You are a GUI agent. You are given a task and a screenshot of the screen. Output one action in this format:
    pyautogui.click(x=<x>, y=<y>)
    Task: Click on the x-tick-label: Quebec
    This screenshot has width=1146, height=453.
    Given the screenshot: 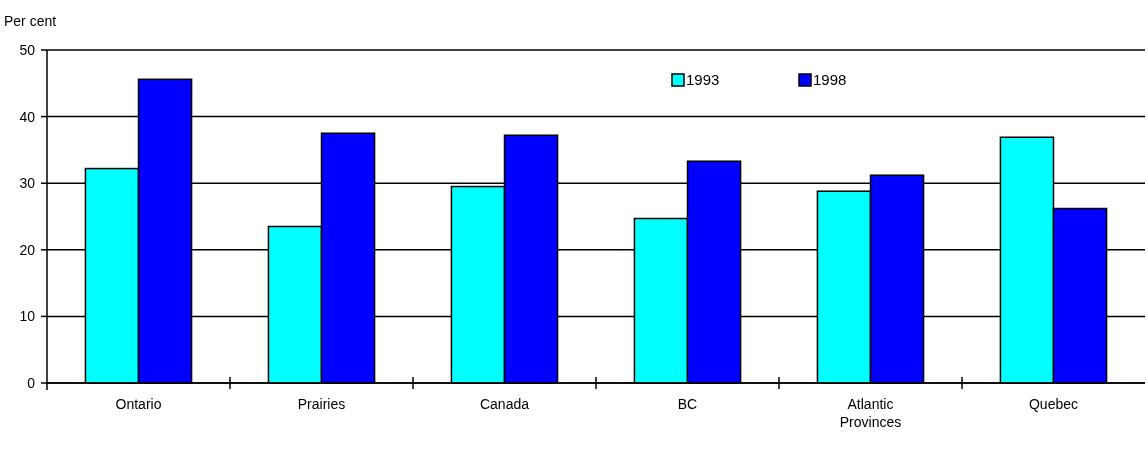 What is the action you would take?
    pyautogui.click(x=1053, y=404)
    